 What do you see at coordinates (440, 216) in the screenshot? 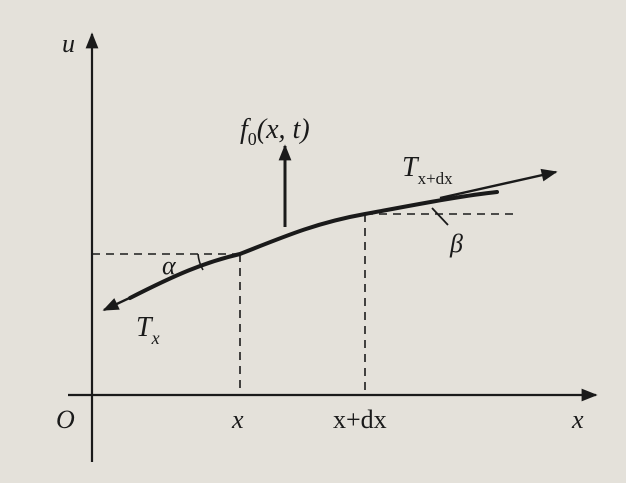
I see `beta-mark` at bounding box center [440, 216].